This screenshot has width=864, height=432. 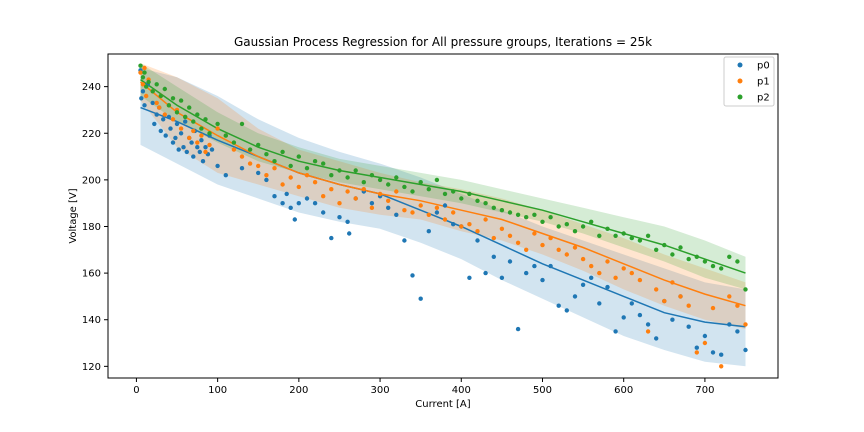 I want to click on x-axis-label: Current [A], so click(x=442, y=404).